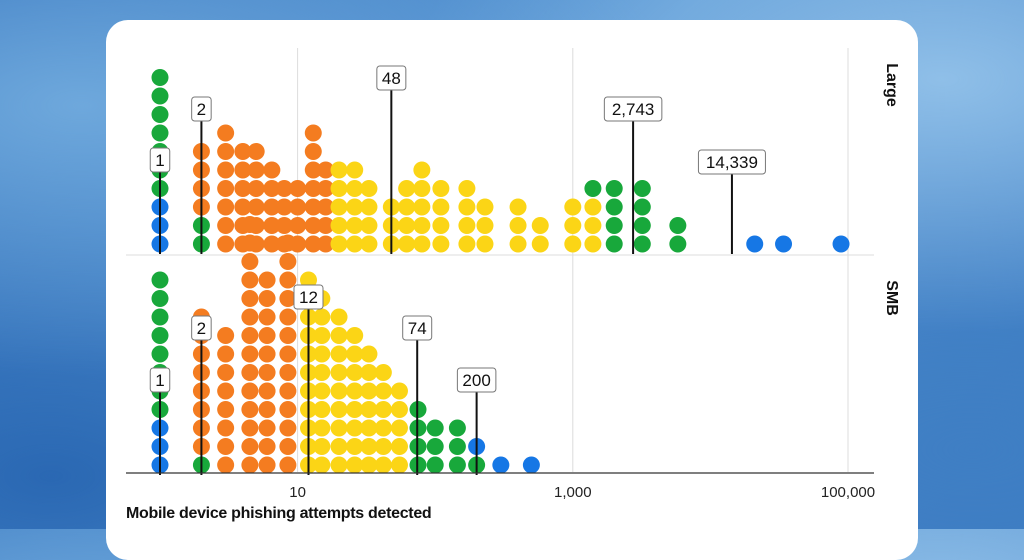 The width and height of the screenshot is (1024, 560). What do you see at coordinates (573, 492) in the screenshot?
I see `x-tick-label: 1,000` at bounding box center [573, 492].